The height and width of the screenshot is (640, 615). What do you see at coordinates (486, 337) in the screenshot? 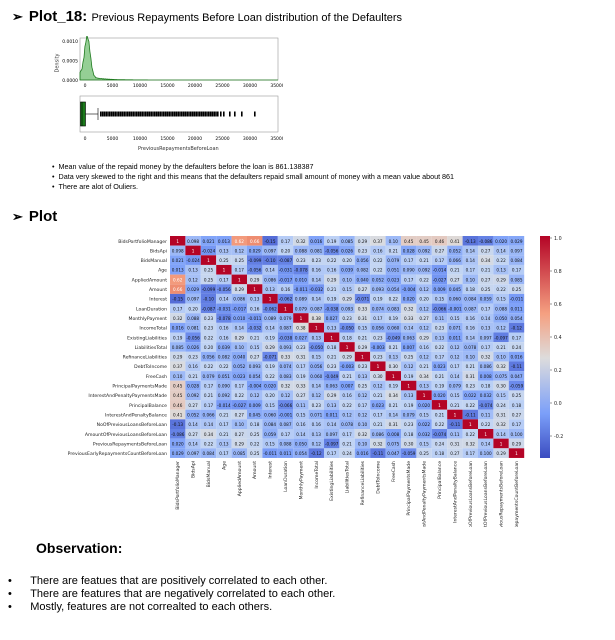
I see `heatmap-cell-value: 0.097` at bounding box center [486, 337].